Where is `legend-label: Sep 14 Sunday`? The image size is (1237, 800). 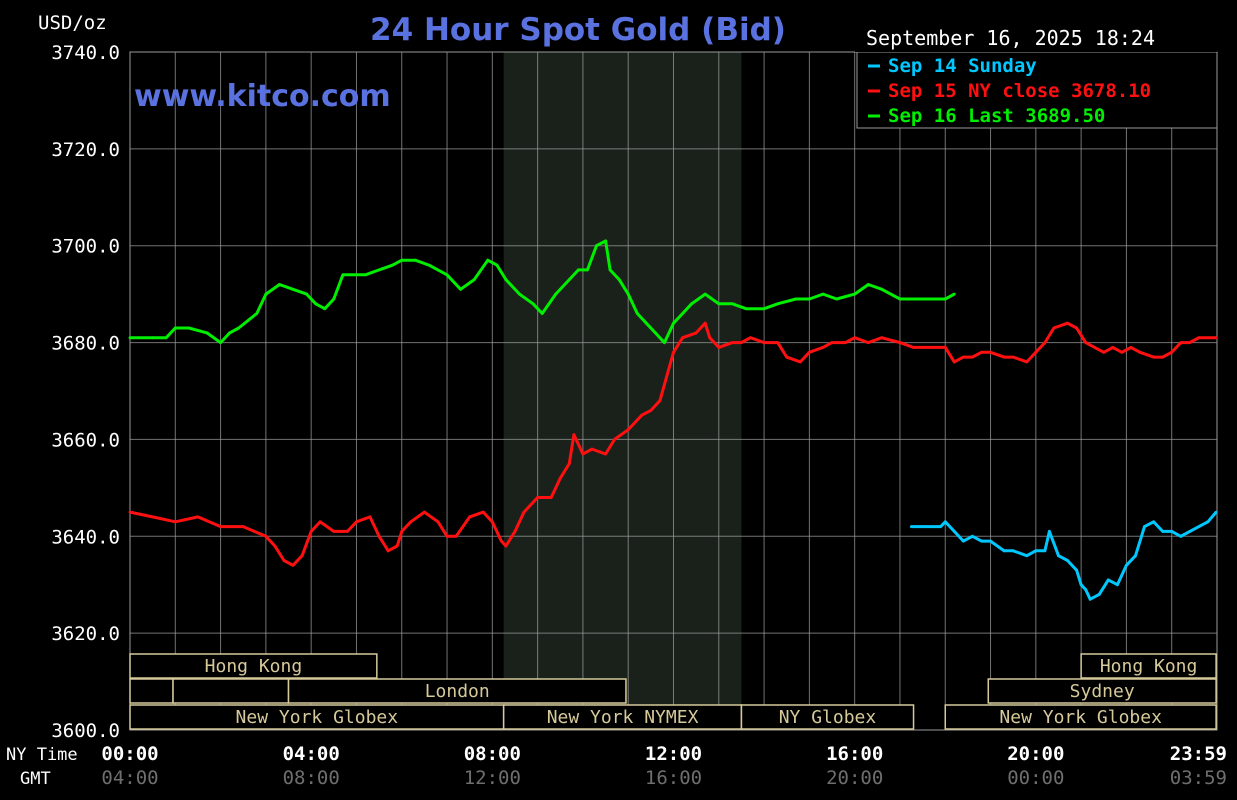
legend-label: Sep 14 Sunday is located at coordinates (962, 66).